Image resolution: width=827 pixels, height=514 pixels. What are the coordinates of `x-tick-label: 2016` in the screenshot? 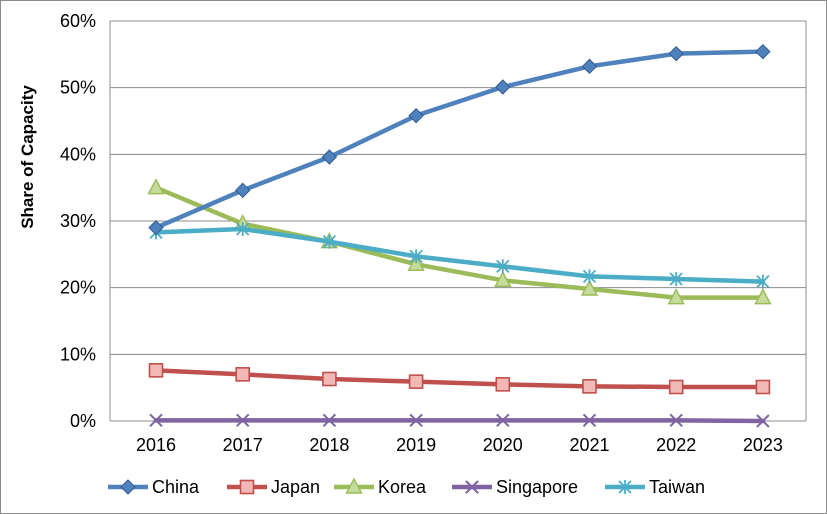 It's located at (156, 445).